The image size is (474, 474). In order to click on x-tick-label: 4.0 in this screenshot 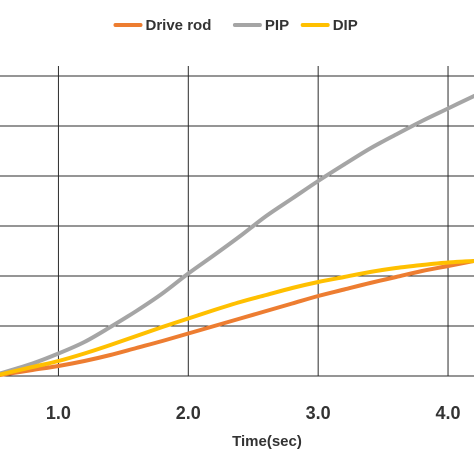, I will do `click(448, 413)`.